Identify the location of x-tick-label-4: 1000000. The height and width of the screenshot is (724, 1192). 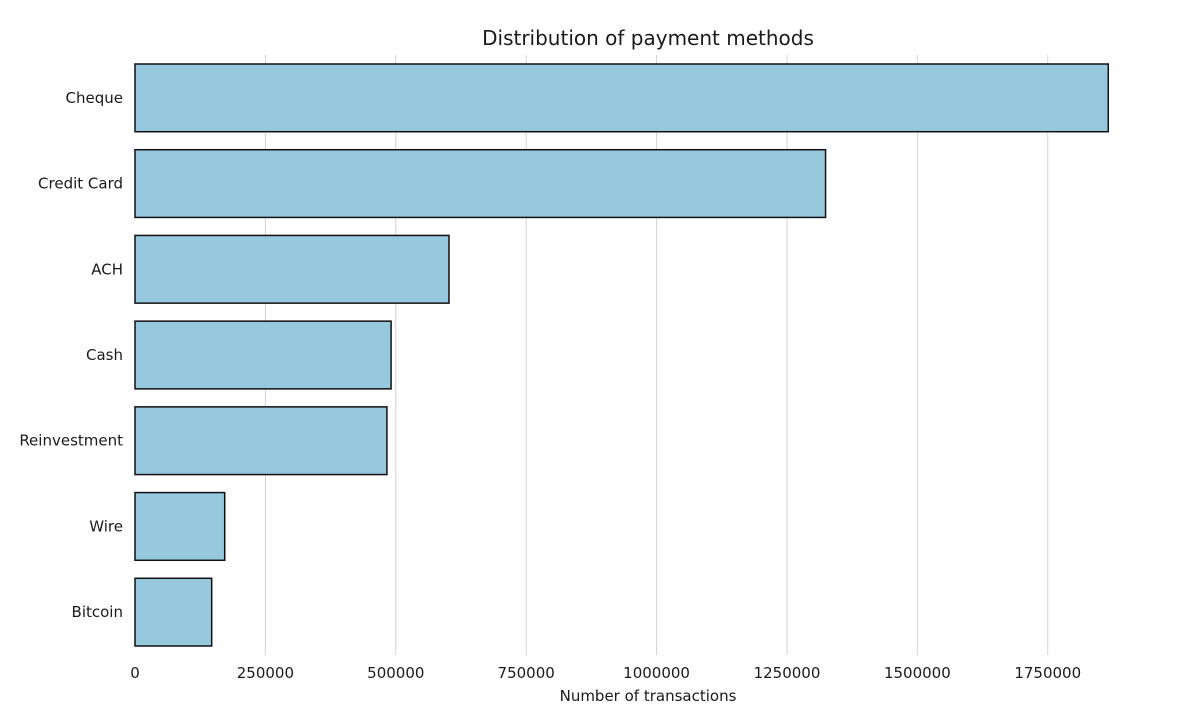
(656, 673).